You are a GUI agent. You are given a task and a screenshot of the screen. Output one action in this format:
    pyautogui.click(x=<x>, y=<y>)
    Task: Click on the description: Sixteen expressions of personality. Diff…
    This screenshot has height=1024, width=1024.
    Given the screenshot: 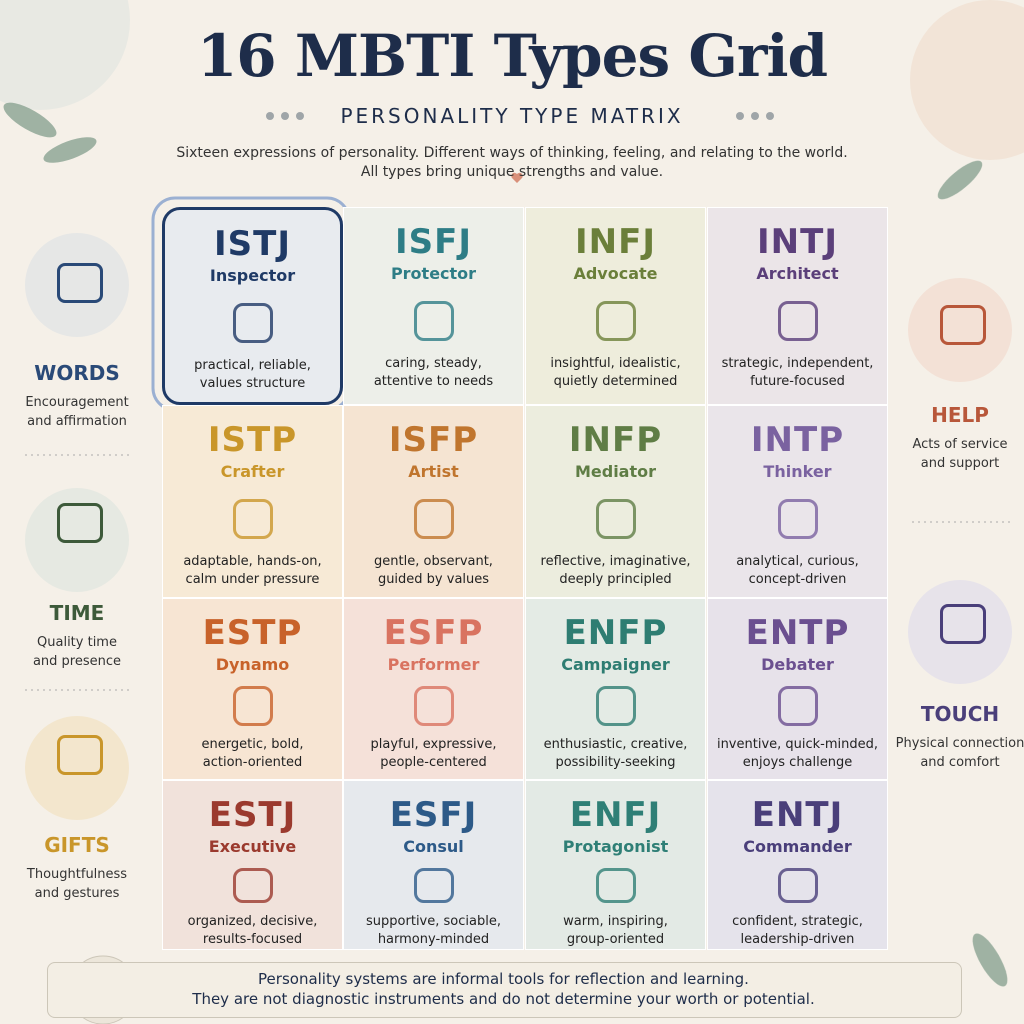 What is the action you would take?
    pyautogui.click(x=512, y=153)
    